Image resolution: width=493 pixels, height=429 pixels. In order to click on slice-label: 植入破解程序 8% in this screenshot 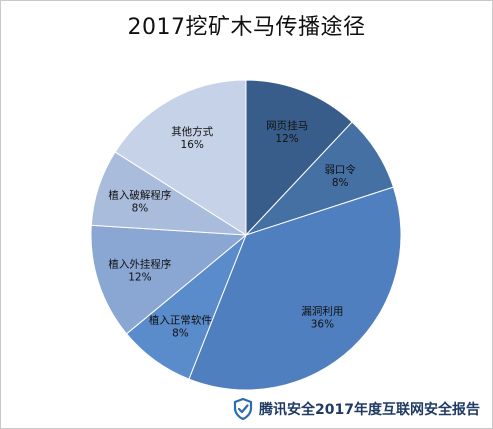, I will do `click(139, 202)`.